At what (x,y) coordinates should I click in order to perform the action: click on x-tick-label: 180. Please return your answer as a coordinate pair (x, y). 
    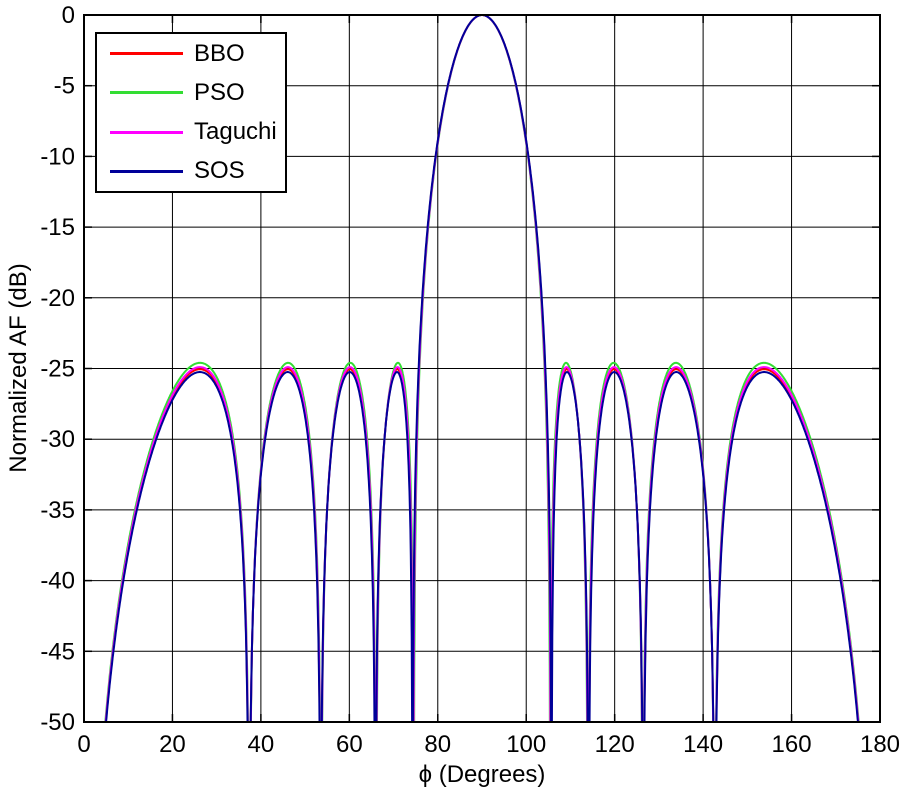
    Looking at the image, I should click on (880, 744).